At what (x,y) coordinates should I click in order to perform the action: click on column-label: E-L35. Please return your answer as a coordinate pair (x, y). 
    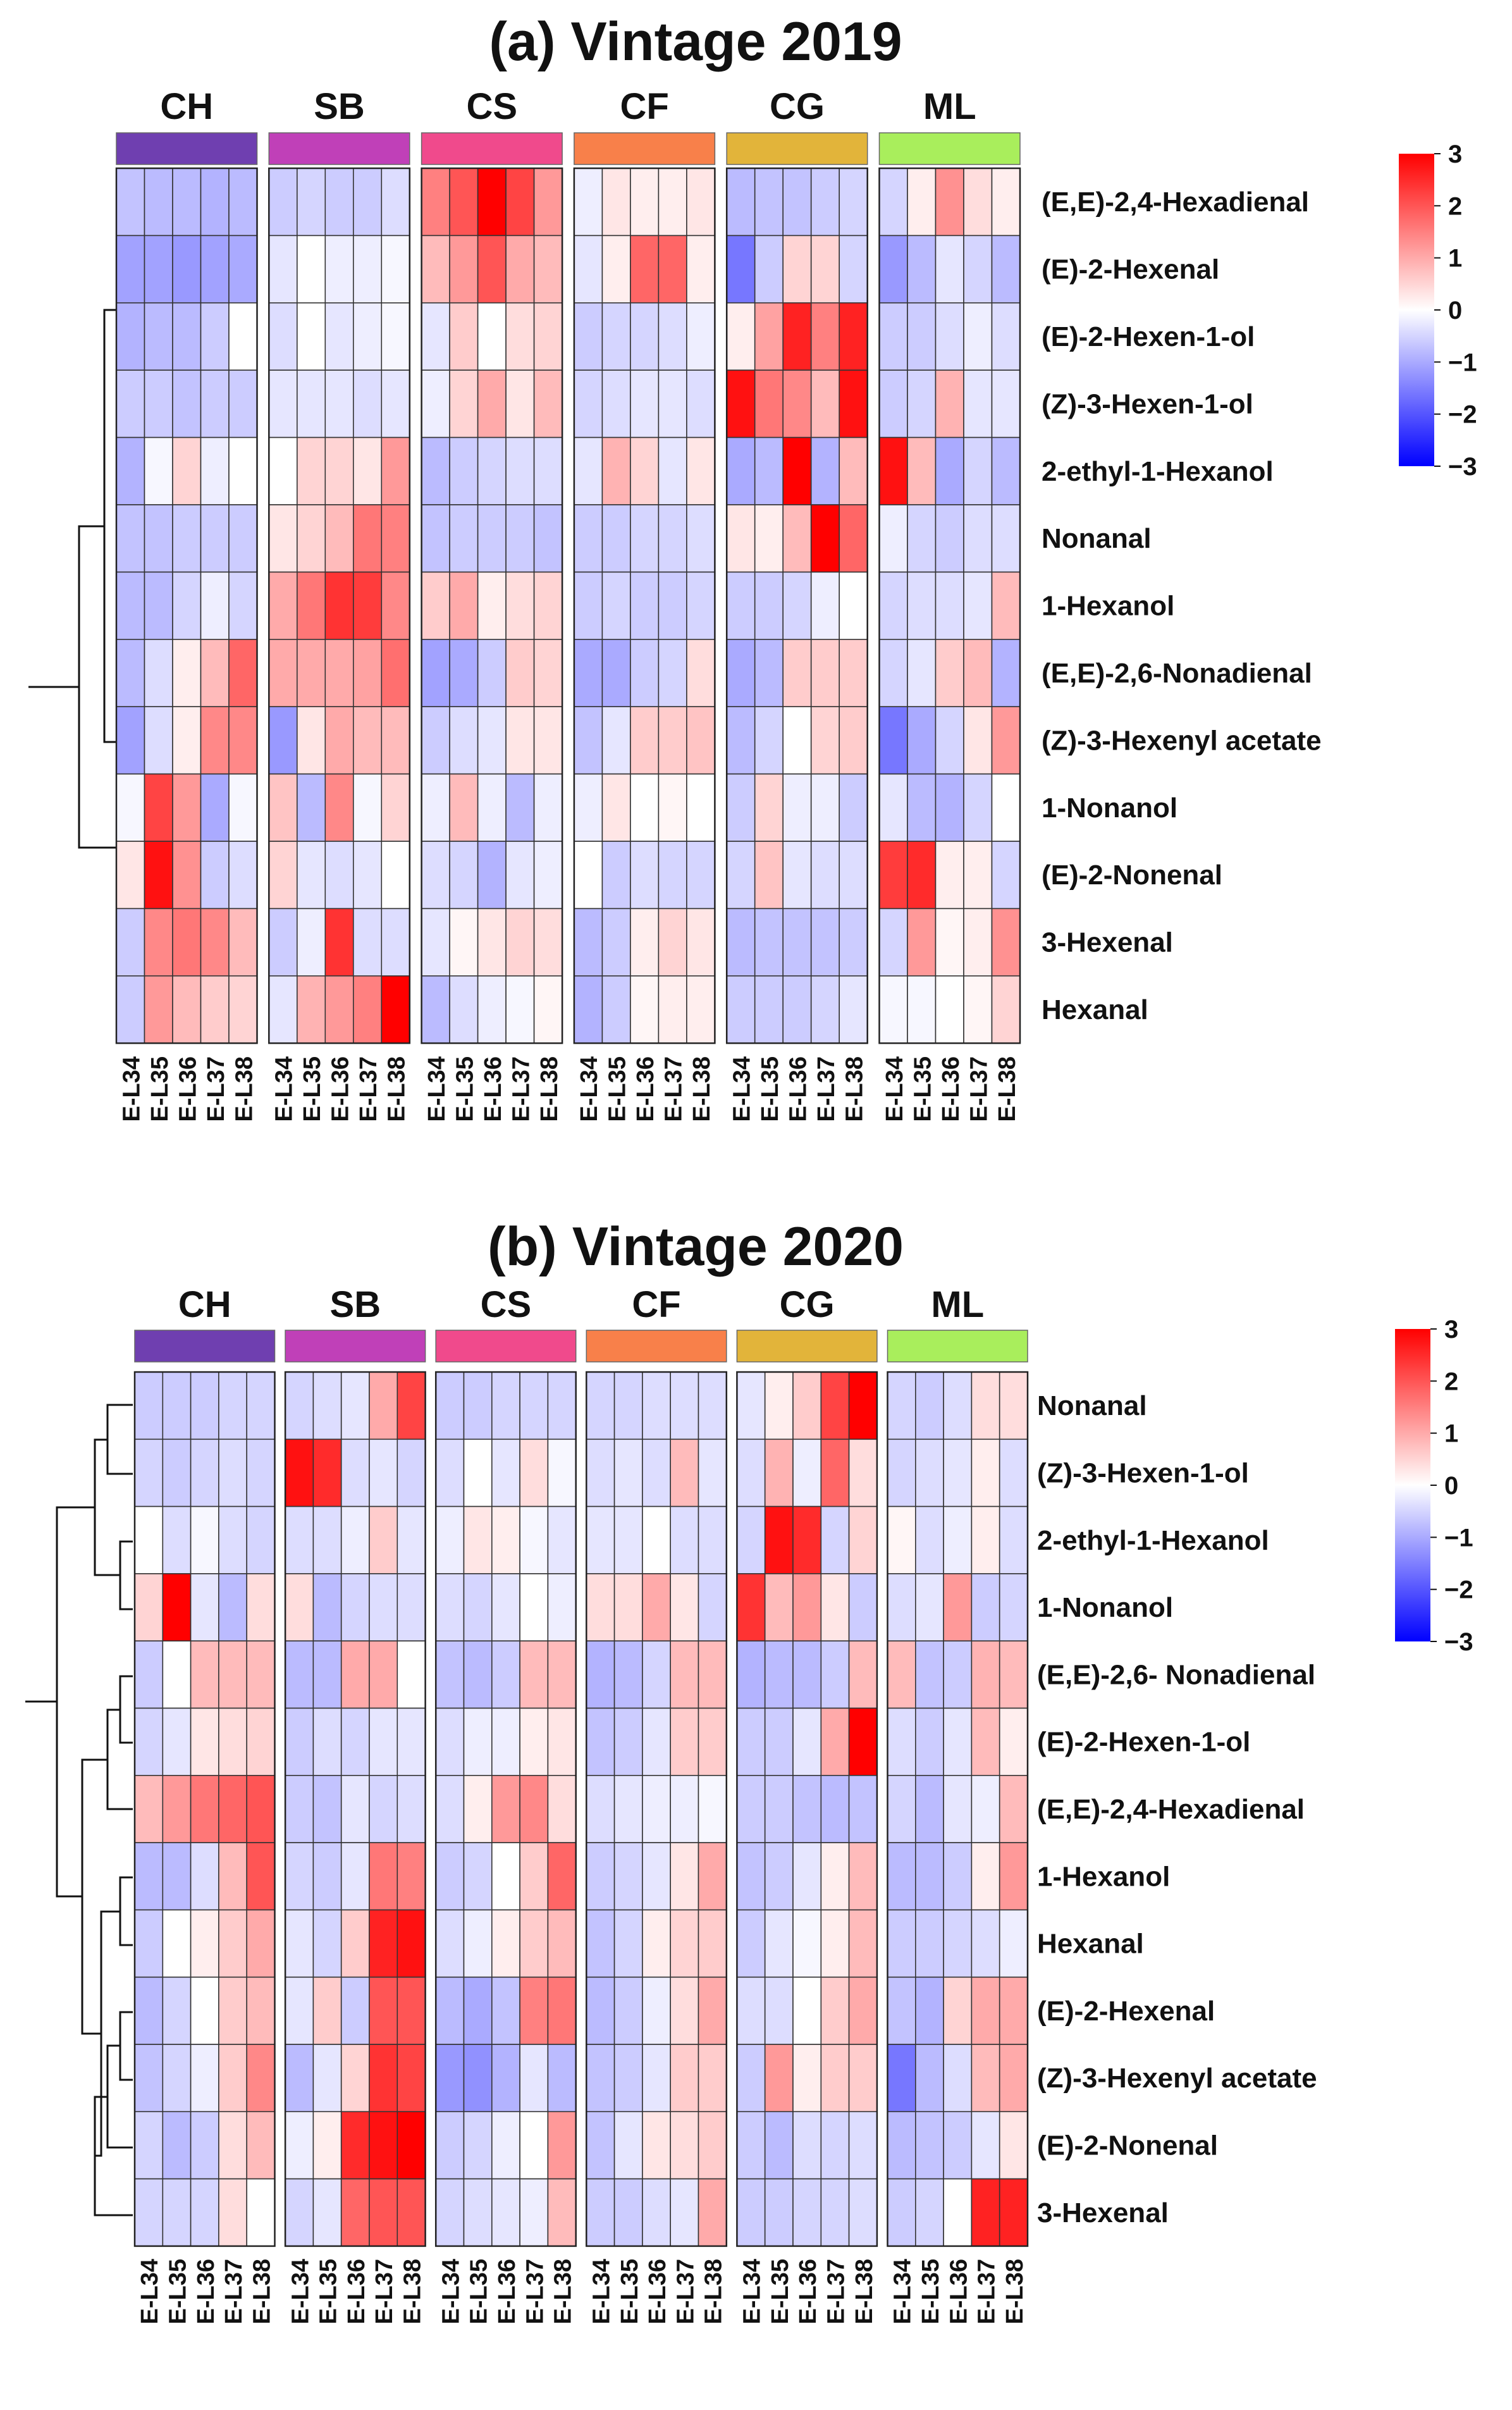
    Looking at the image, I should click on (618, 1089).